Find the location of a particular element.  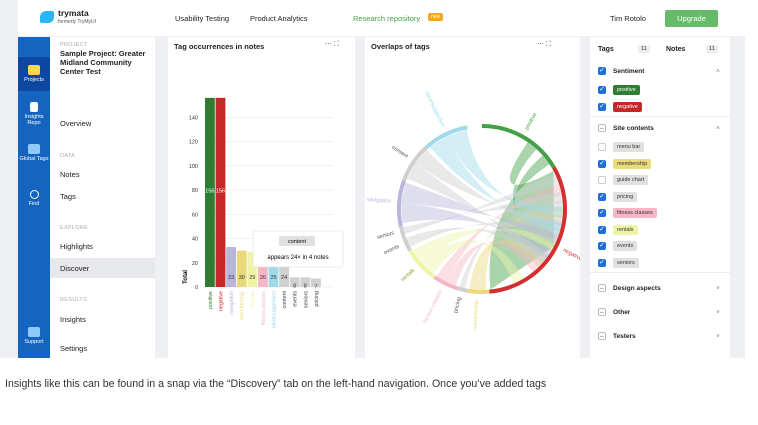

nav-item: Tags is located at coordinates (68, 196).